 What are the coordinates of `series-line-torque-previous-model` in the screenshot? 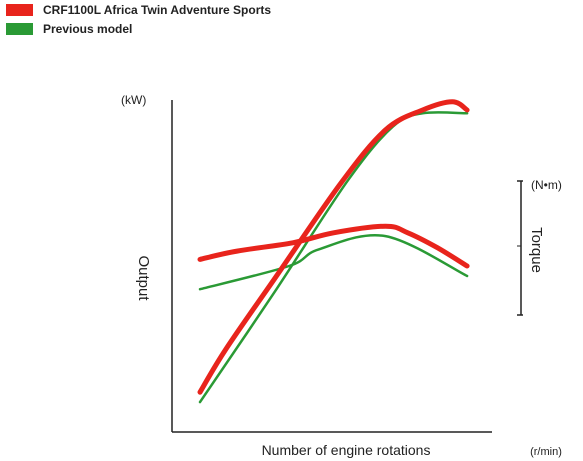 It's located at (333, 262).